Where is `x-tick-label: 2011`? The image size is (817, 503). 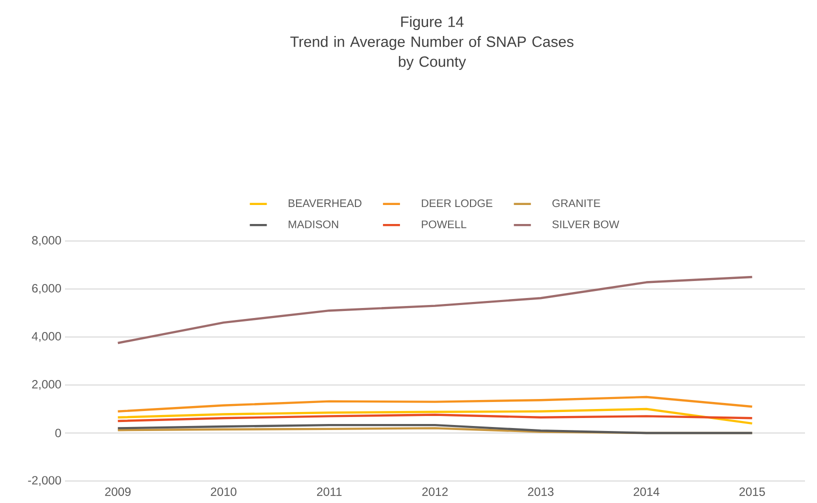
x-tick-label: 2011 is located at coordinates (329, 492).